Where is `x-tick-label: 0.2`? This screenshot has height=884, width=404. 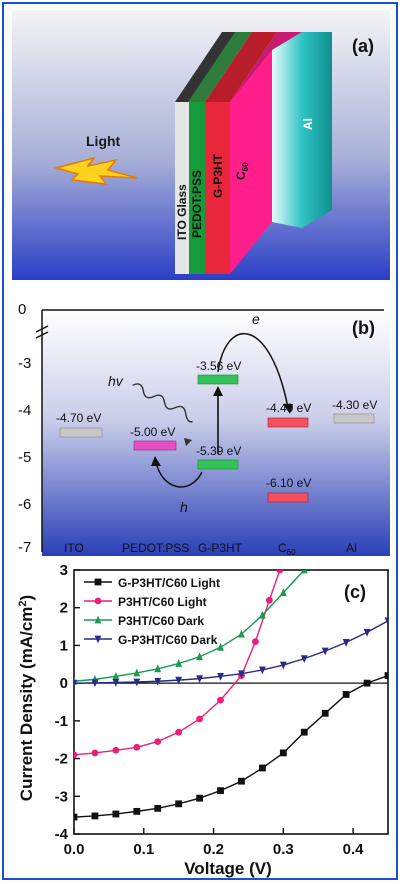 x-tick-label: 0.2 is located at coordinates (213, 849).